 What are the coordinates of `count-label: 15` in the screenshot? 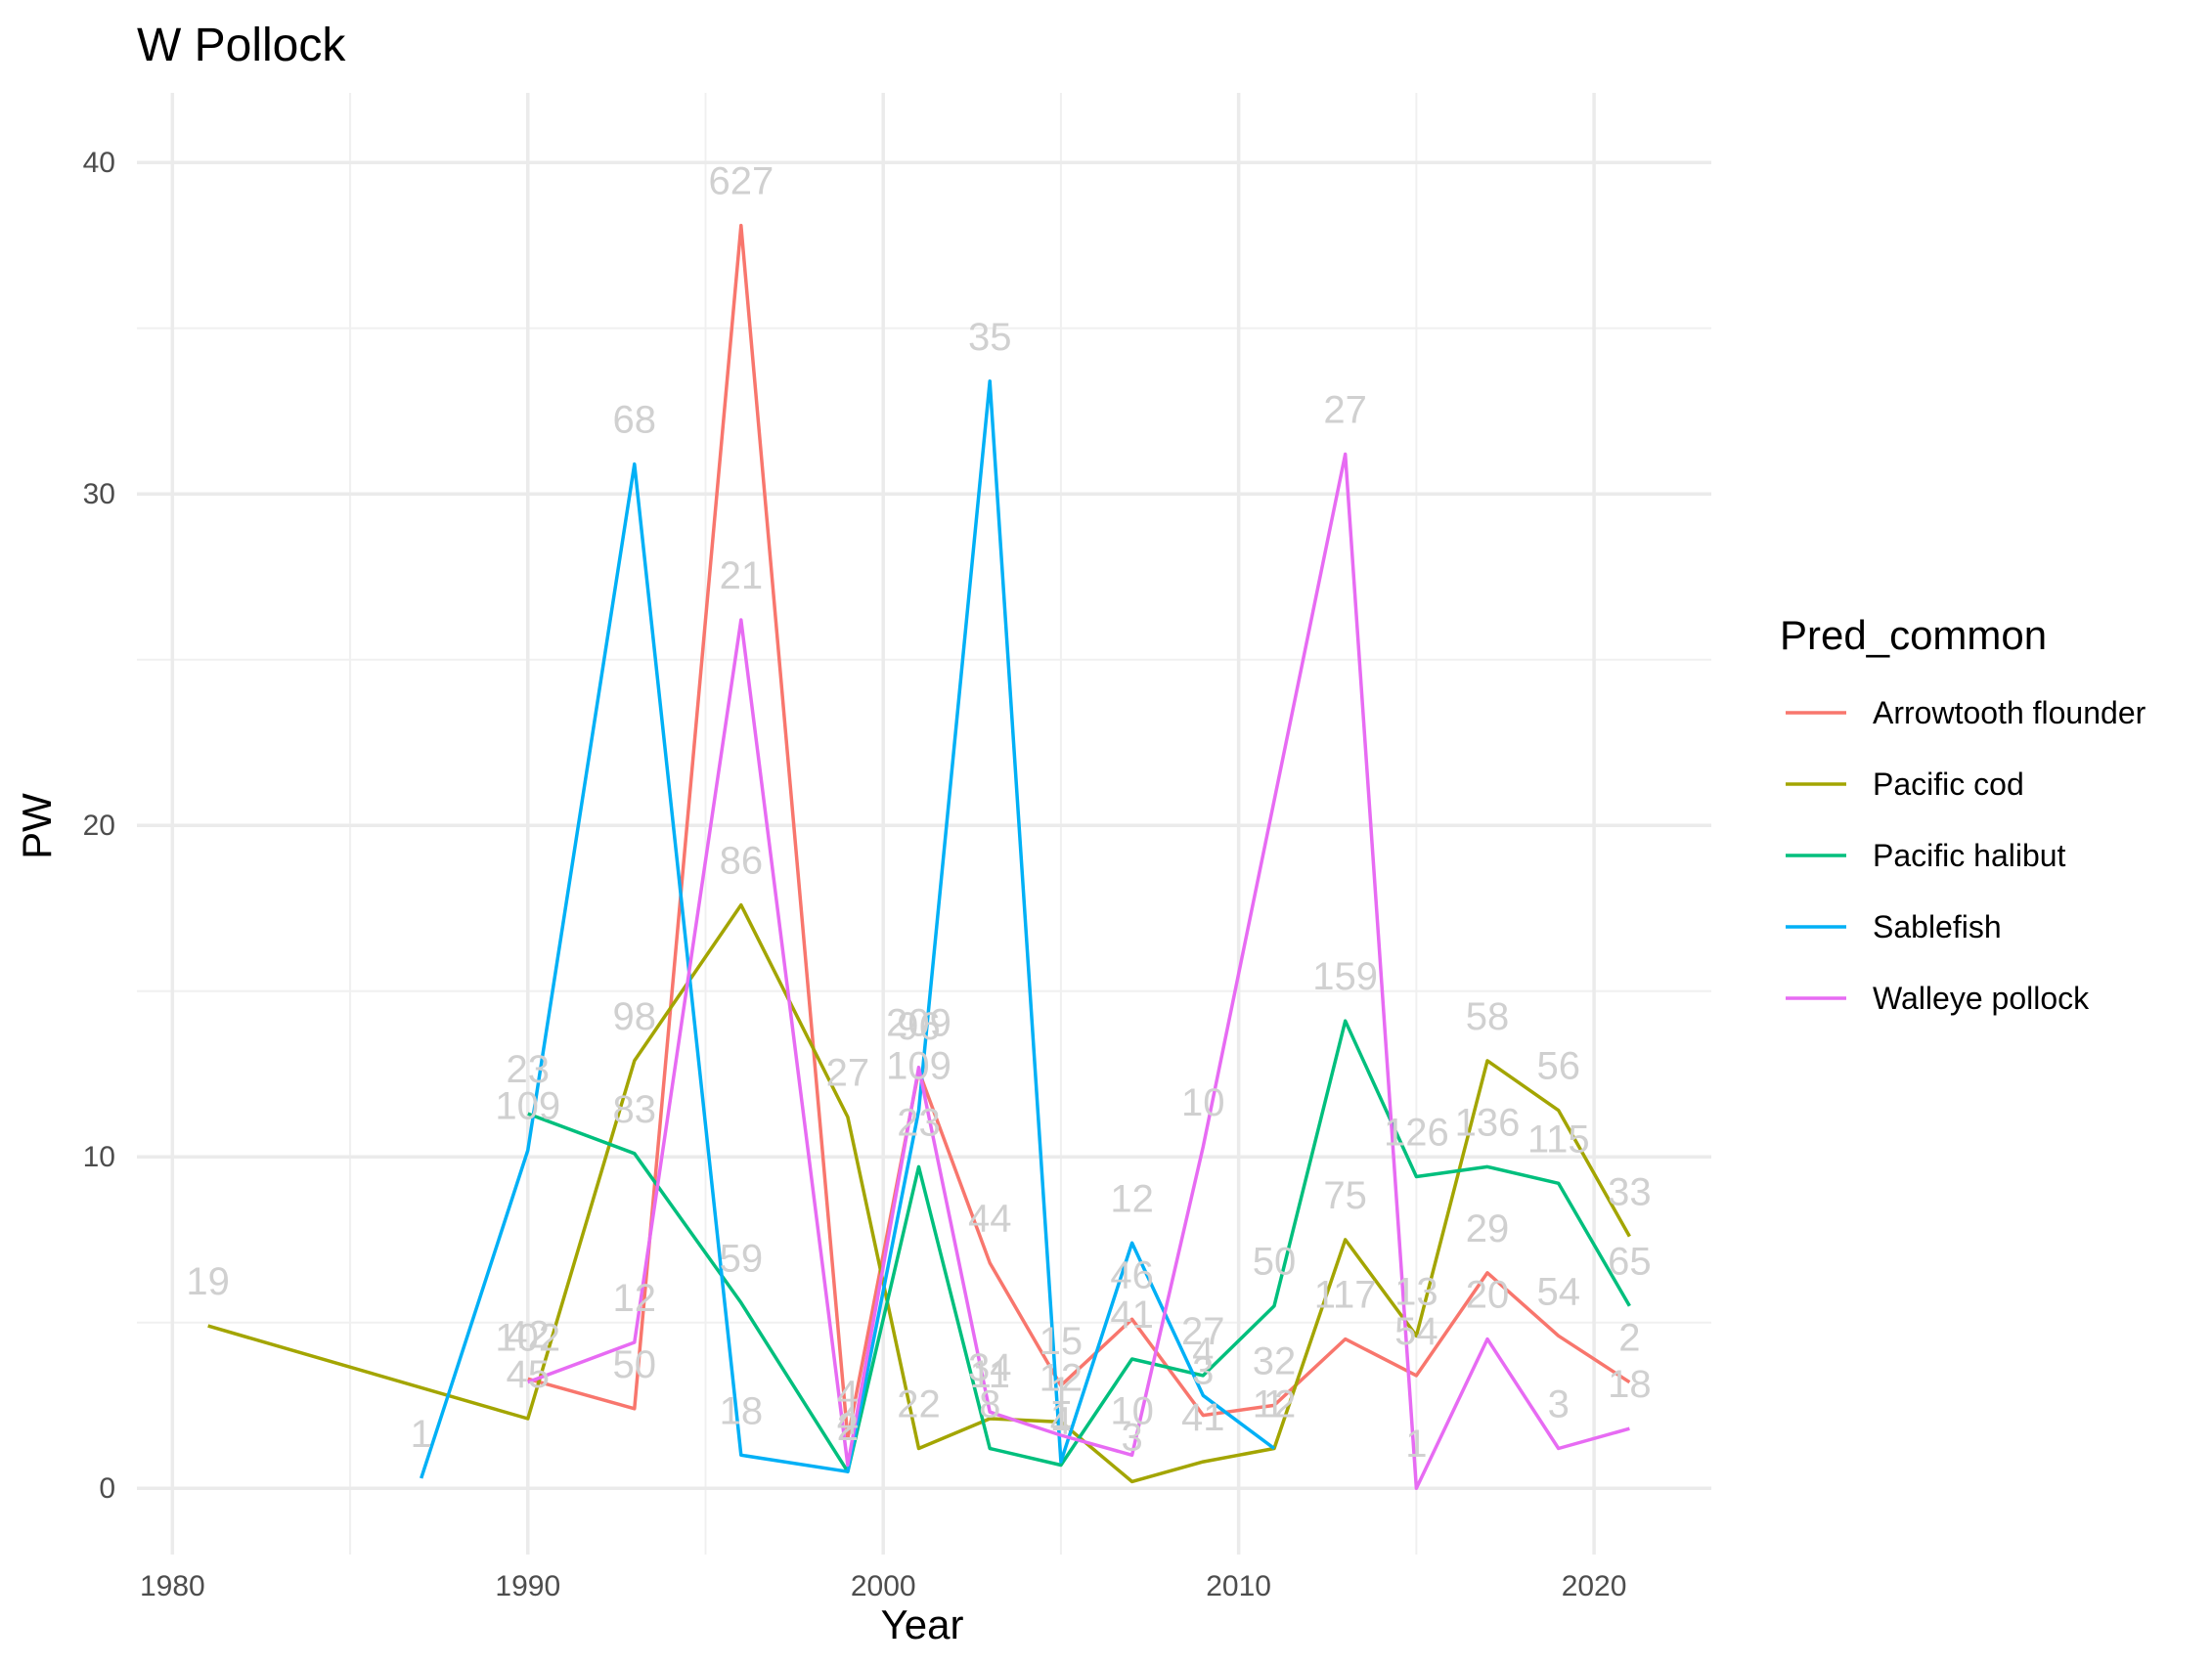 It's located at (1062, 1341).